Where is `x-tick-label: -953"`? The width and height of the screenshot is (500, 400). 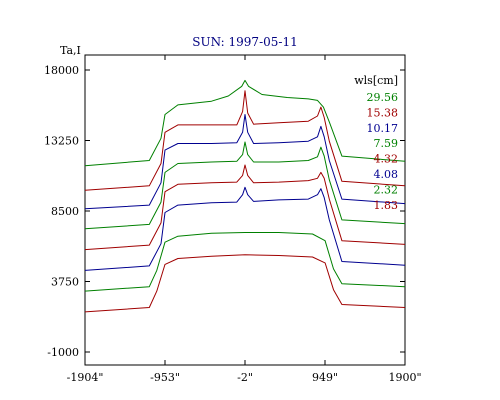
x-tick-label: -953" is located at coordinates (165, 377).